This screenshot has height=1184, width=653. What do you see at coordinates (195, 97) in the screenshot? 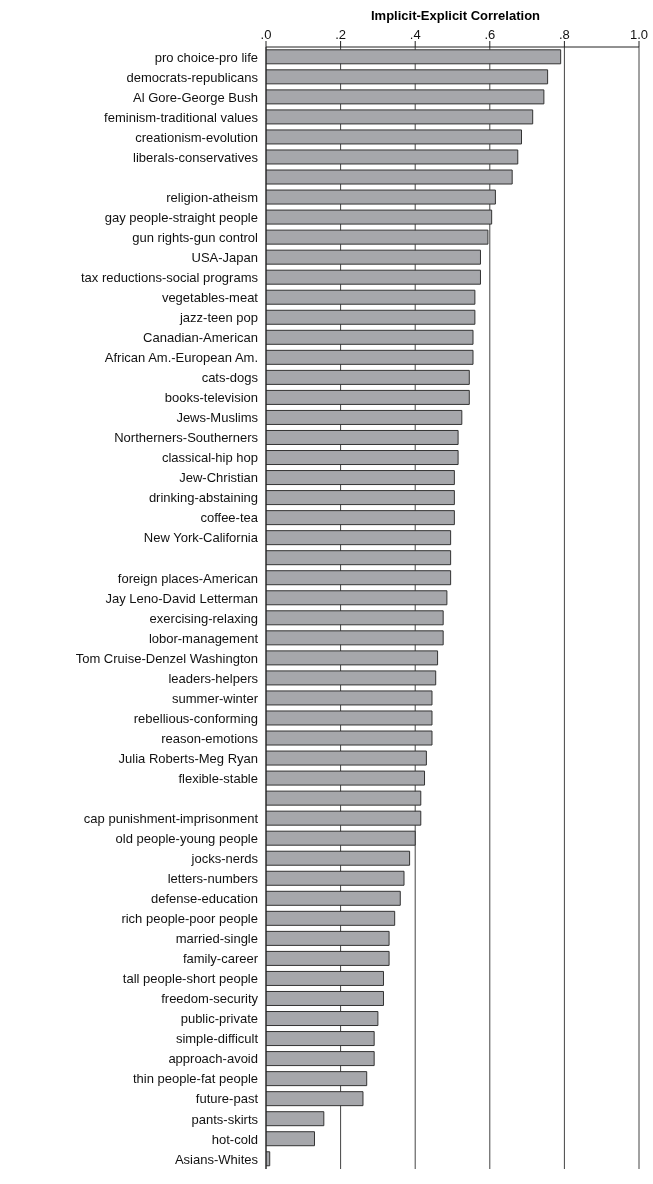
I see `y-tick-label: Al Gore-George Bush` at bounding box center [195, 97].